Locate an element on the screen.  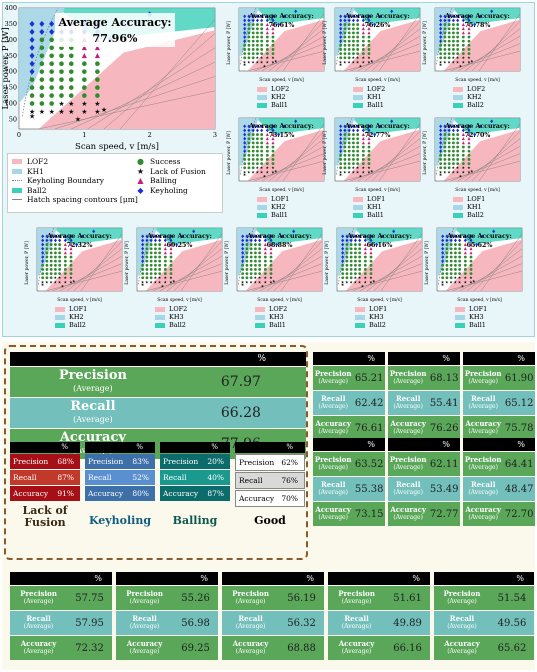
small-accuracy-value: 73.15% is located at coordinates (282, 135).